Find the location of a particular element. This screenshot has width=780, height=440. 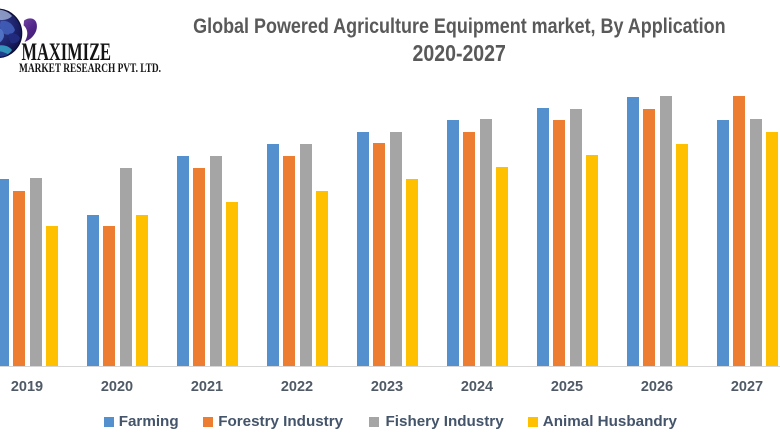

svg-text: MARKET RESEARCH PVT. LTD. is located at coordinates (90, 67).